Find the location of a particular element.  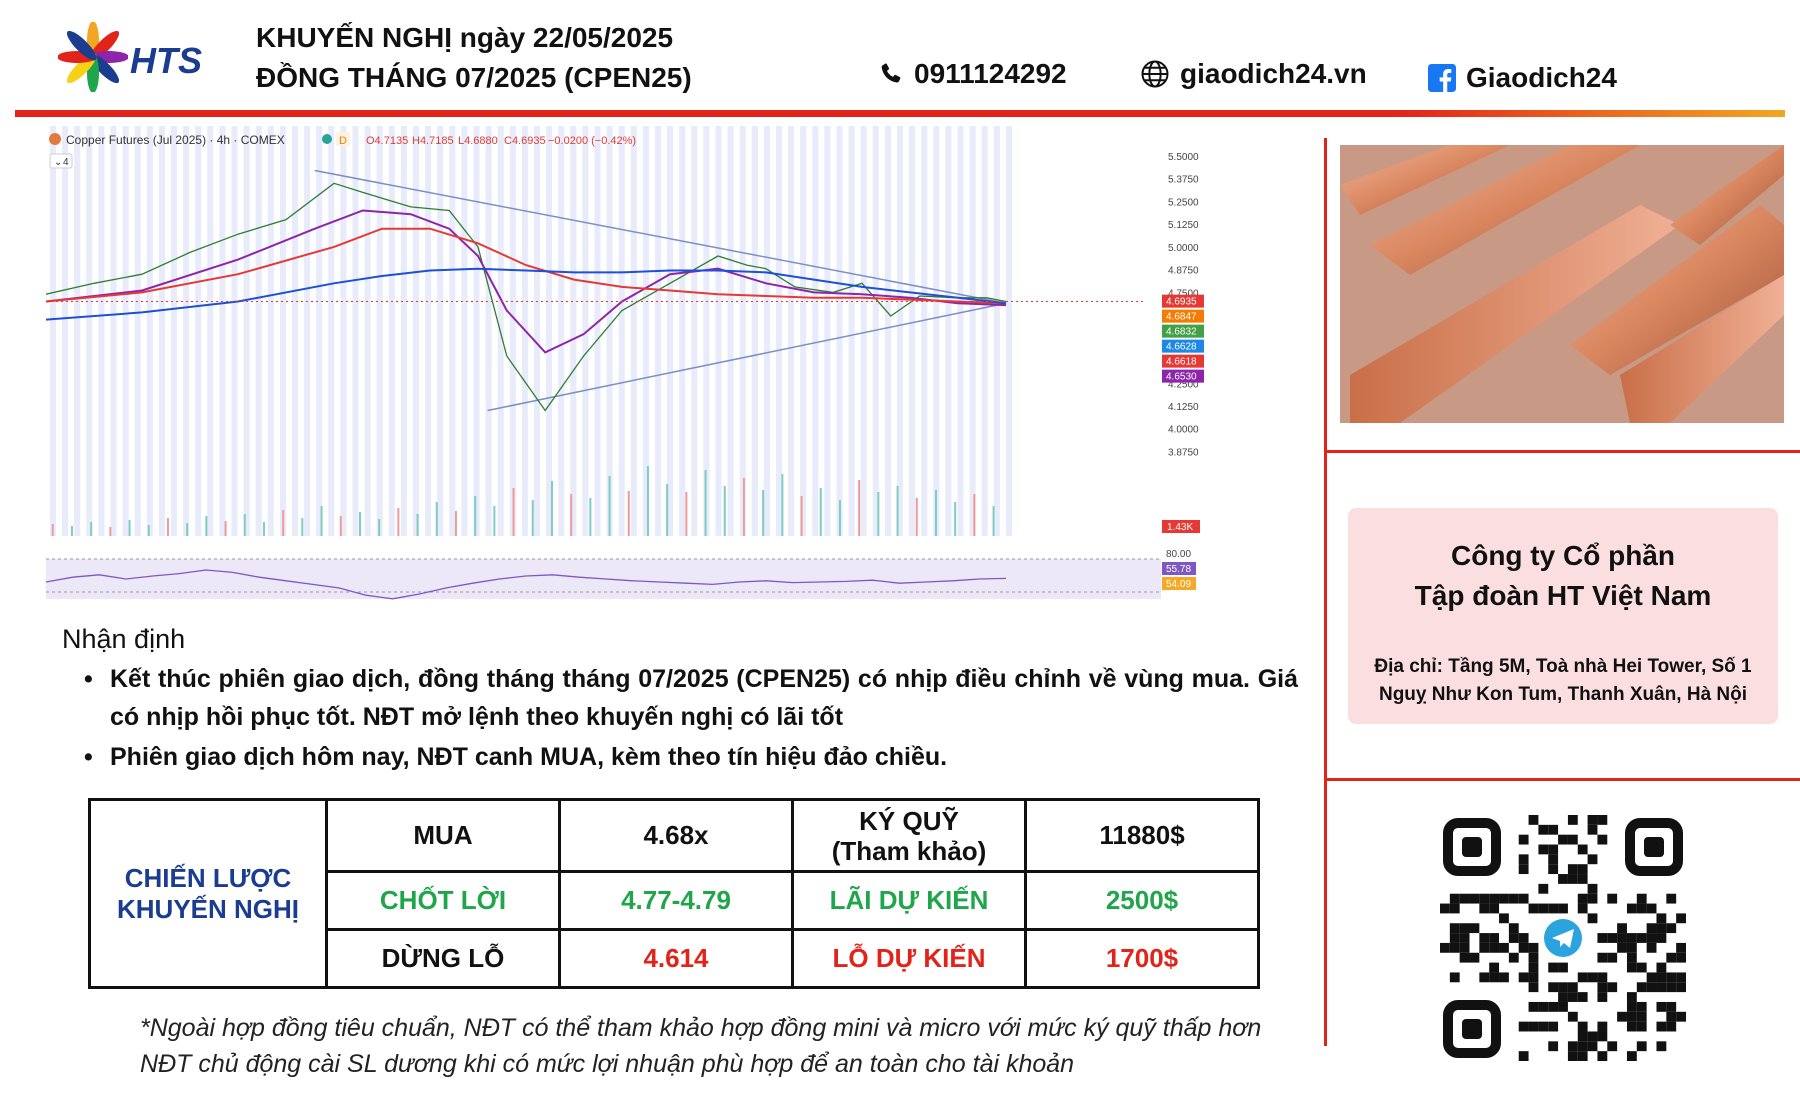

take-profit-price: 4.77-4.79 is located at coordinates (676, 900).